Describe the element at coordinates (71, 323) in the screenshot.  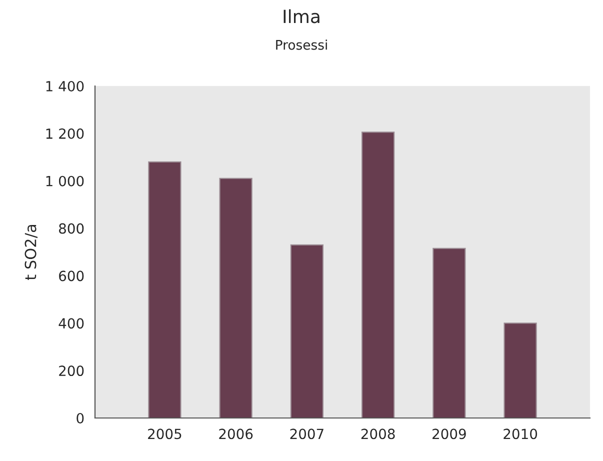
I see `y-tick-label: 400` at that location.